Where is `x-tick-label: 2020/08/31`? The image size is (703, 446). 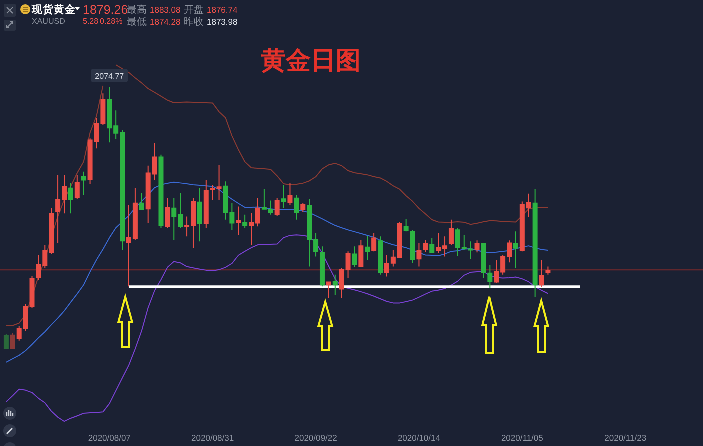
x-tick-label: 2020/08/31 is located at coordinates (213, 438).